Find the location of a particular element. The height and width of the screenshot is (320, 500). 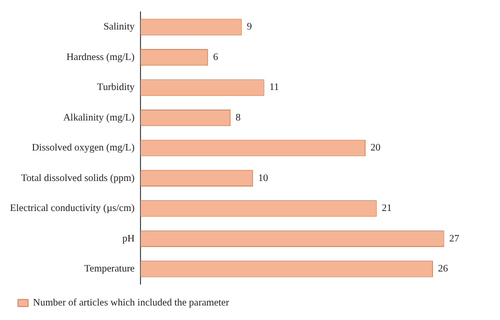

data-label: 9 is located at coordinates (249, 27).